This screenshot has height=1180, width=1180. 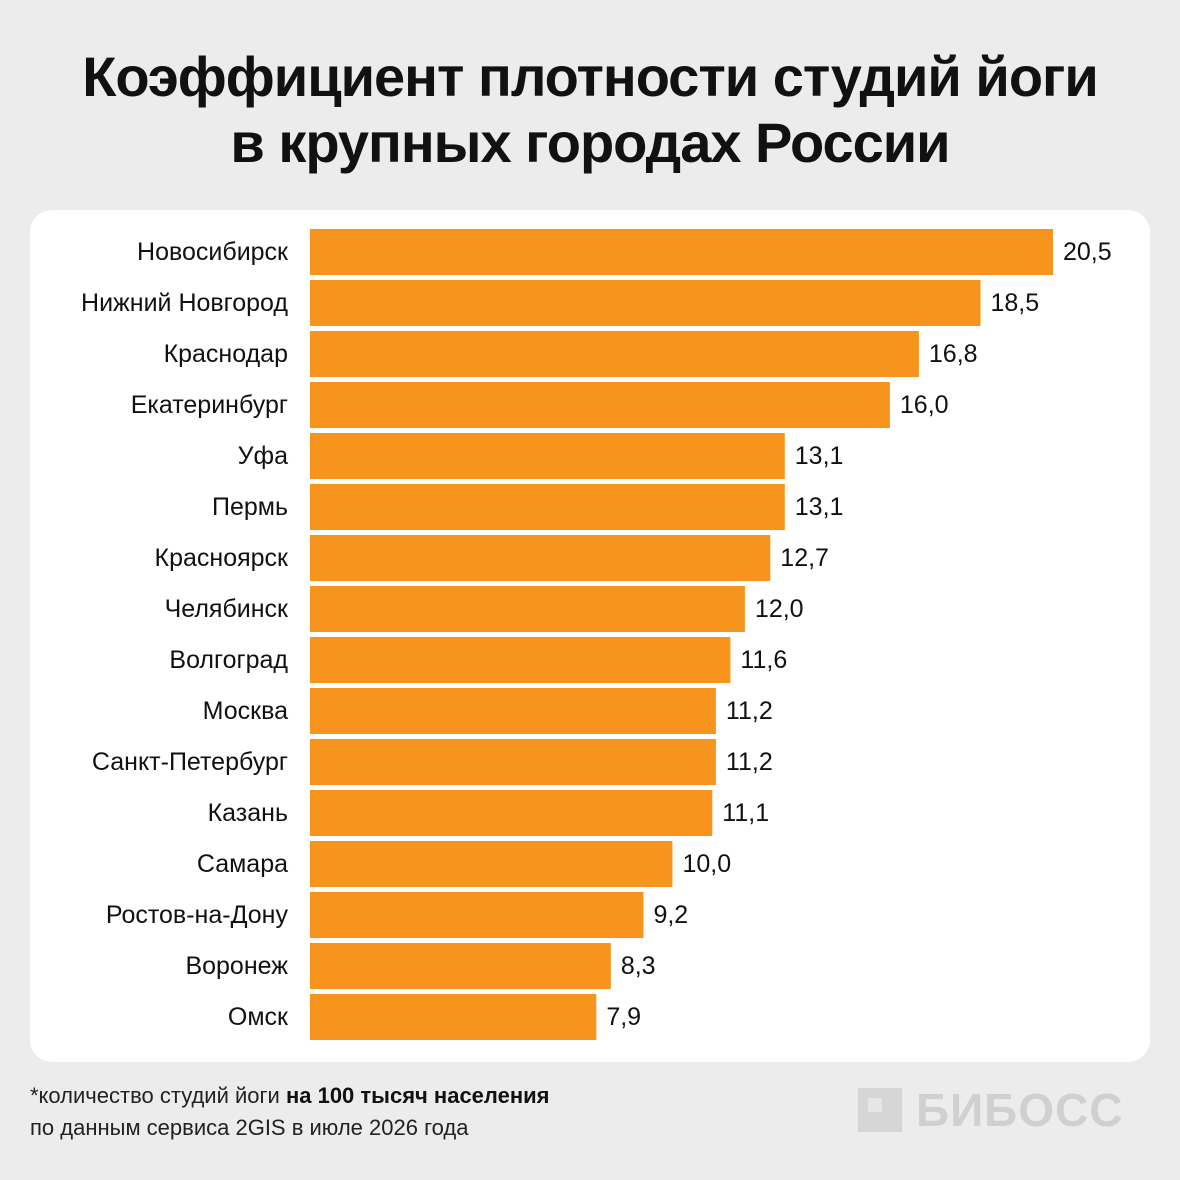 I want to click on footnote-bold: на 100 тысяч населения, so click(x=417, y=1095).